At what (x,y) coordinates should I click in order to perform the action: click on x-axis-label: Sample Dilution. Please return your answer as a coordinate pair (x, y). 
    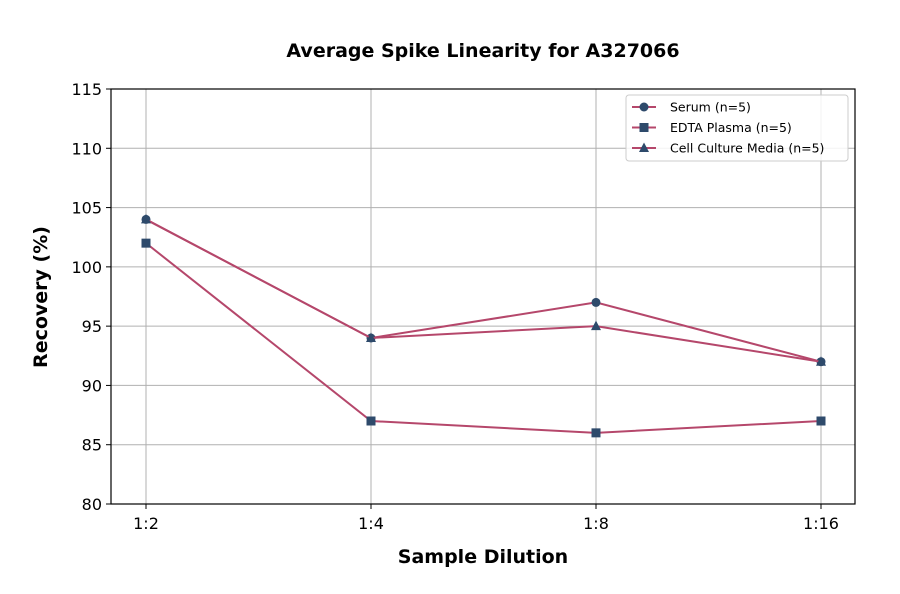
    Looking at the image, I should click on (483, 557).